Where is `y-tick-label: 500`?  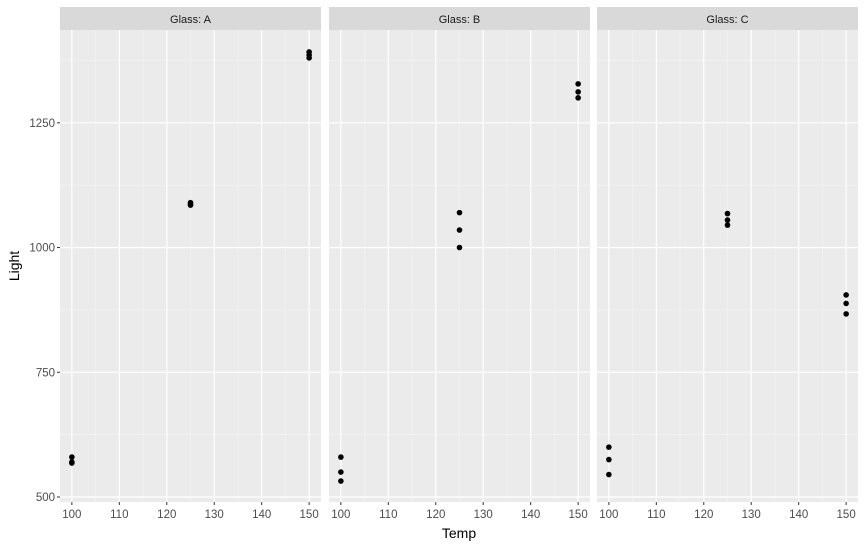
y-tick-label: 500 is located at coordinates (45, 498).